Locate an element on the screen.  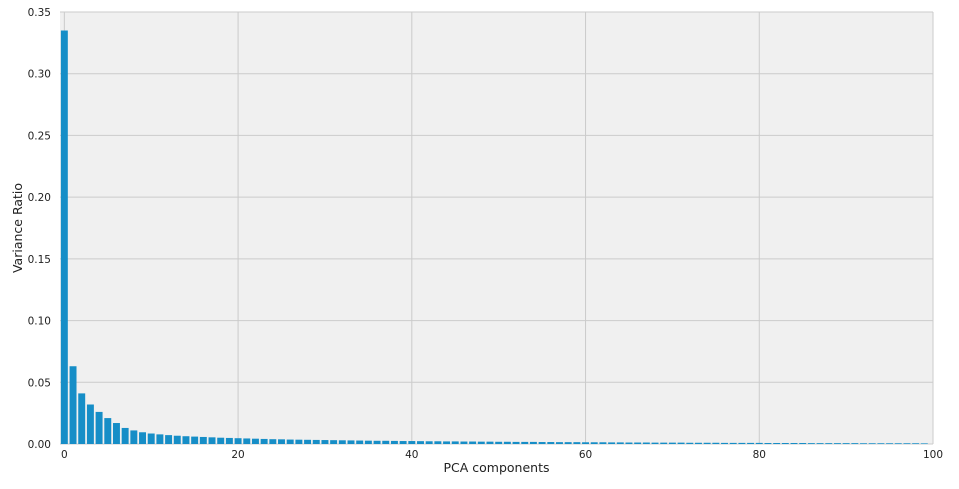
y-tick-label: 0.20 is located at coordinates (39, 198).